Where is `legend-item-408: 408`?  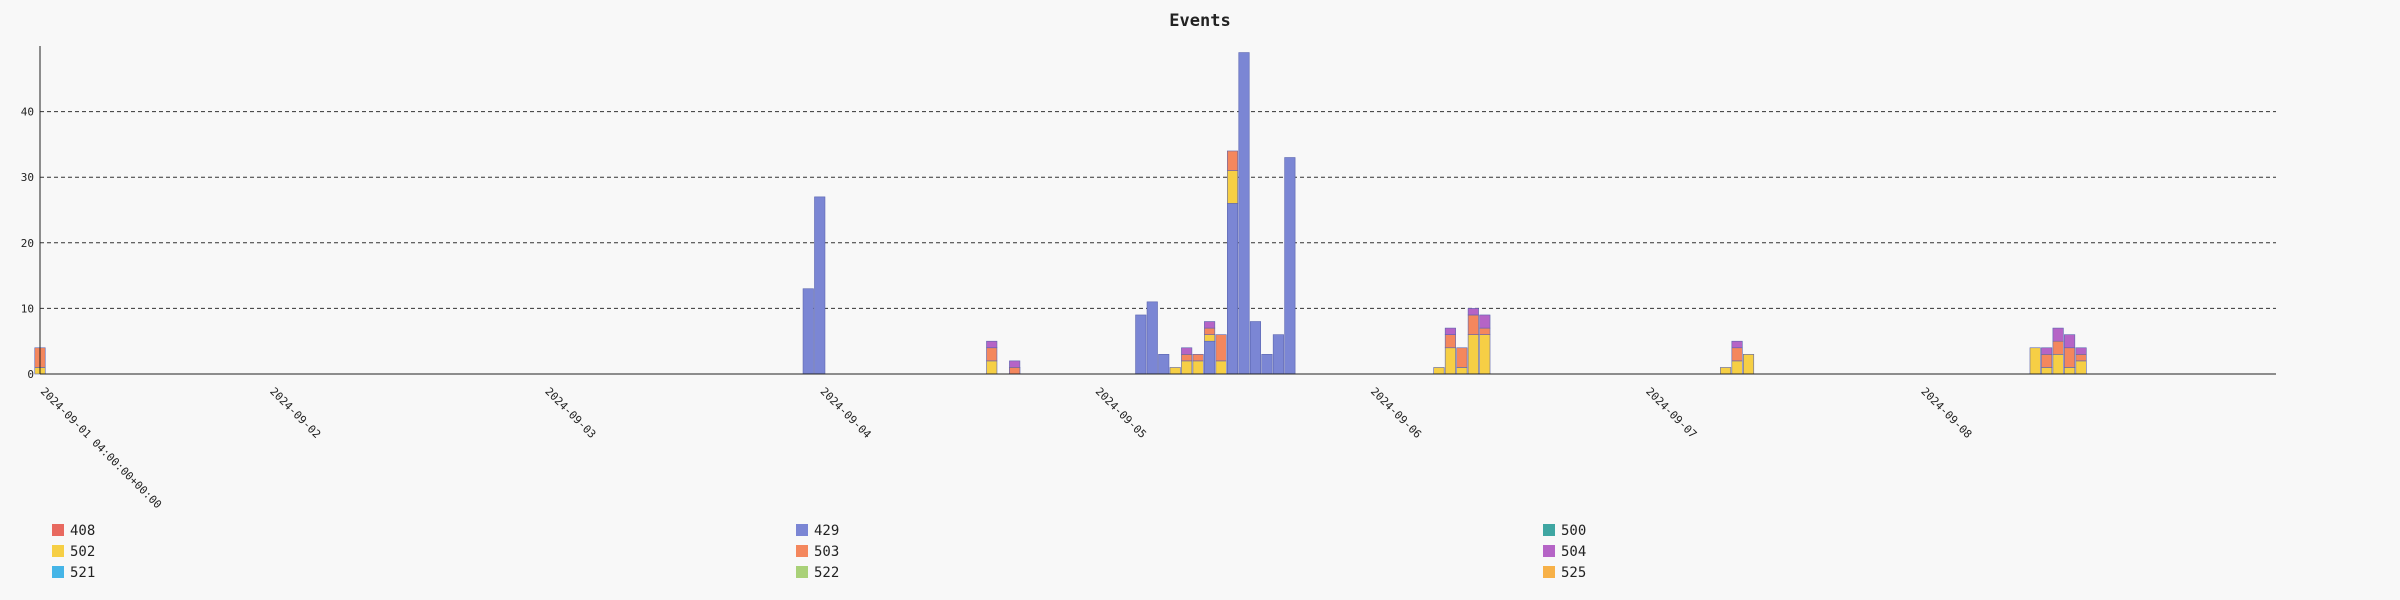
legend-item-408: 408 is located at coordinates (73, 531).